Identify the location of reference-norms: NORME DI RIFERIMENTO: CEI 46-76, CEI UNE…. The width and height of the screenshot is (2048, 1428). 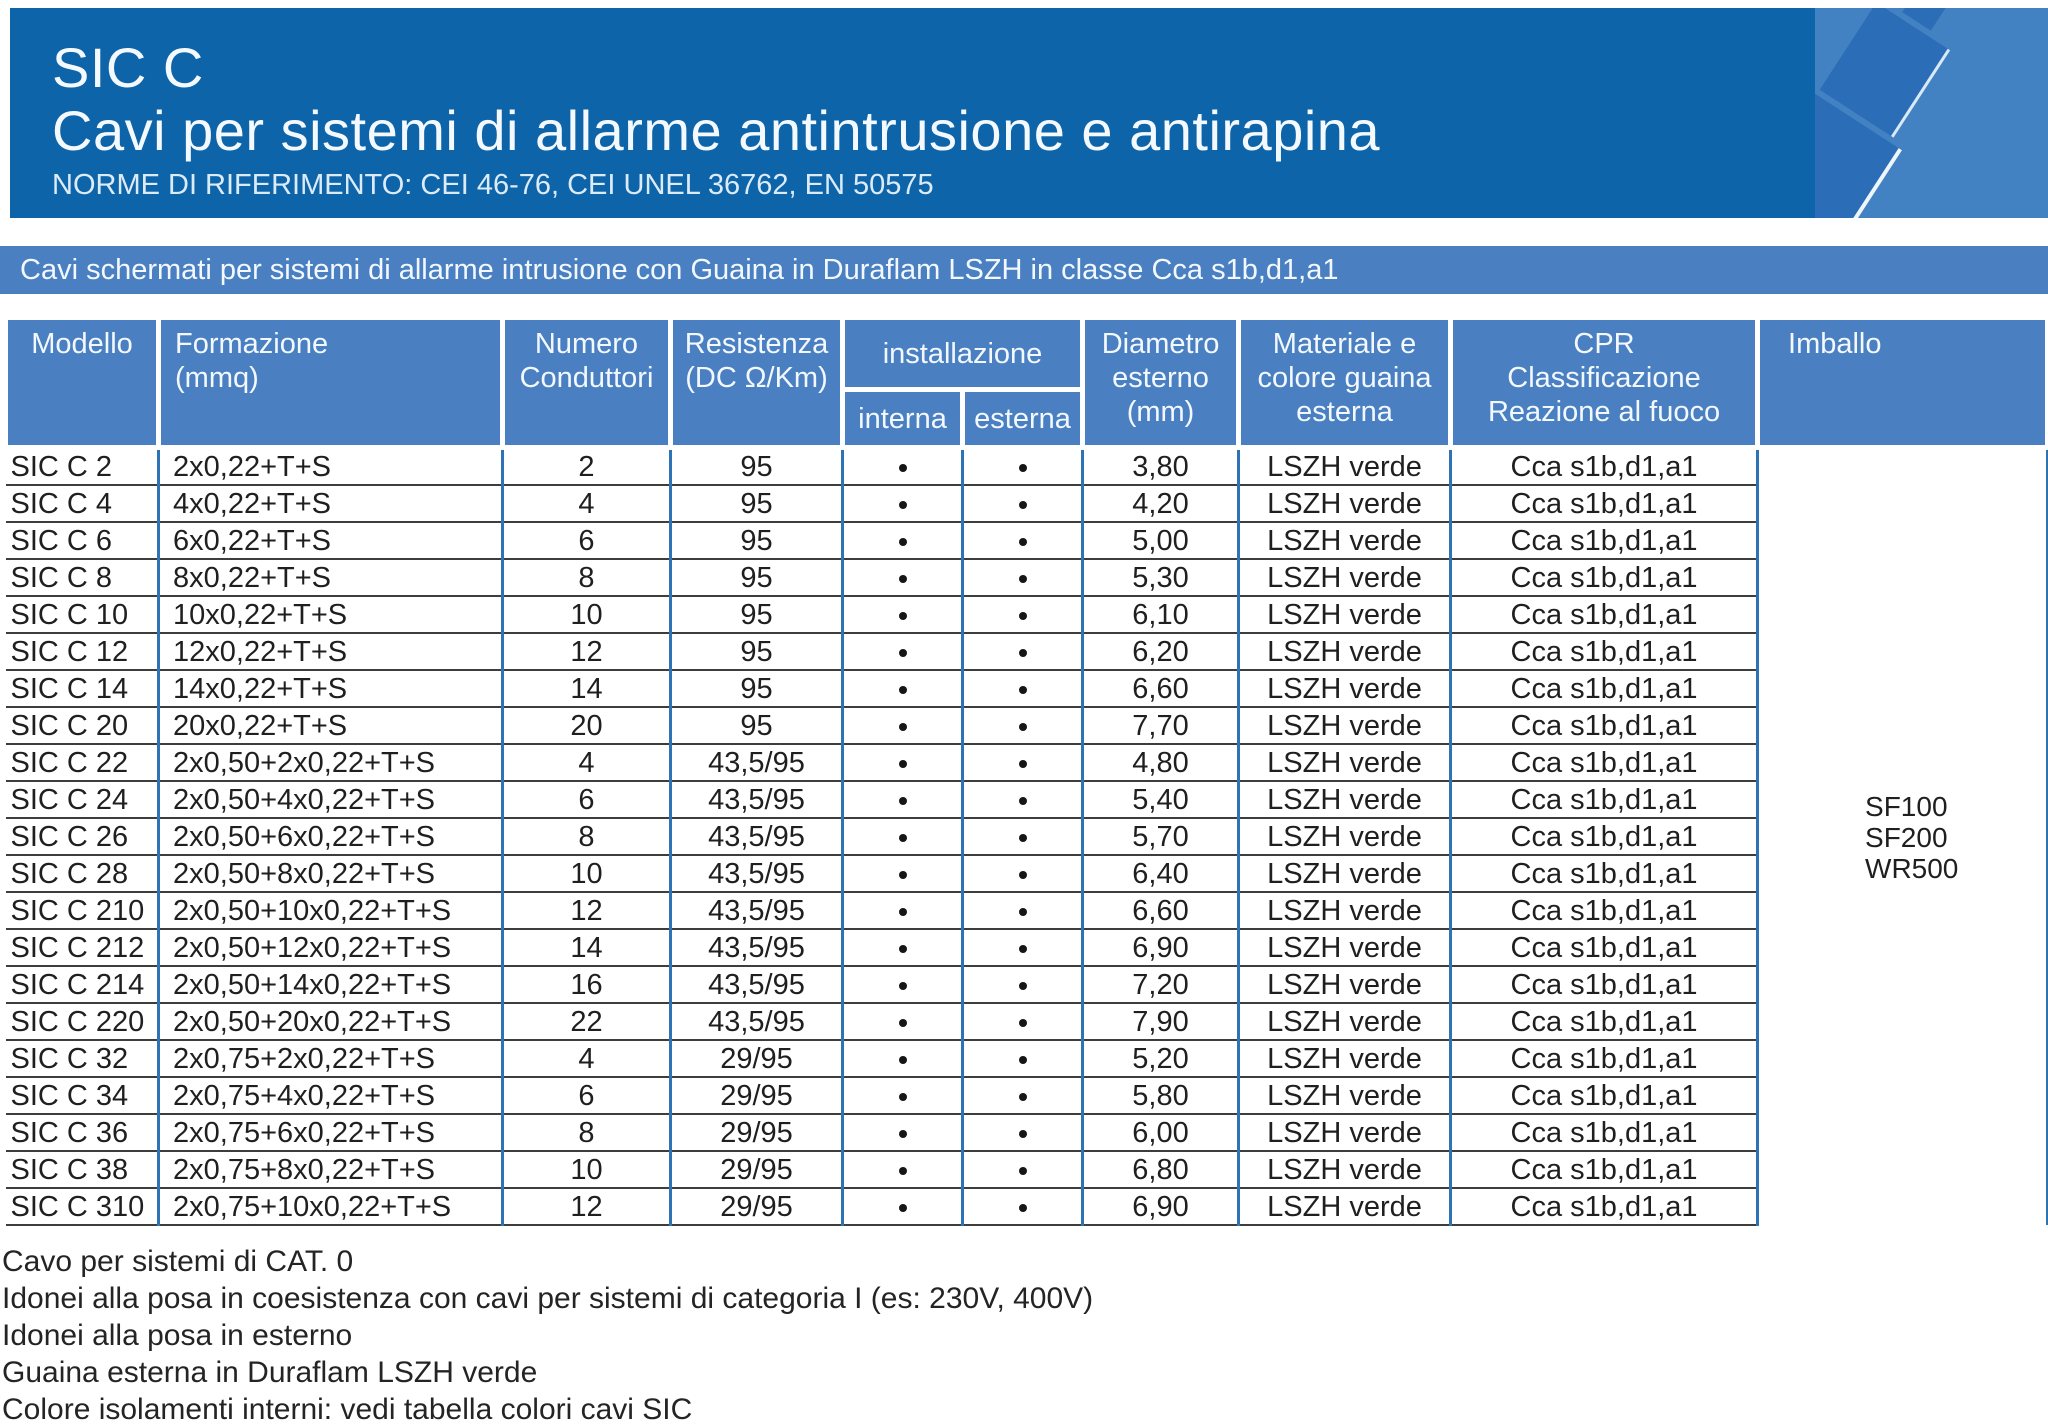
(493, 185).